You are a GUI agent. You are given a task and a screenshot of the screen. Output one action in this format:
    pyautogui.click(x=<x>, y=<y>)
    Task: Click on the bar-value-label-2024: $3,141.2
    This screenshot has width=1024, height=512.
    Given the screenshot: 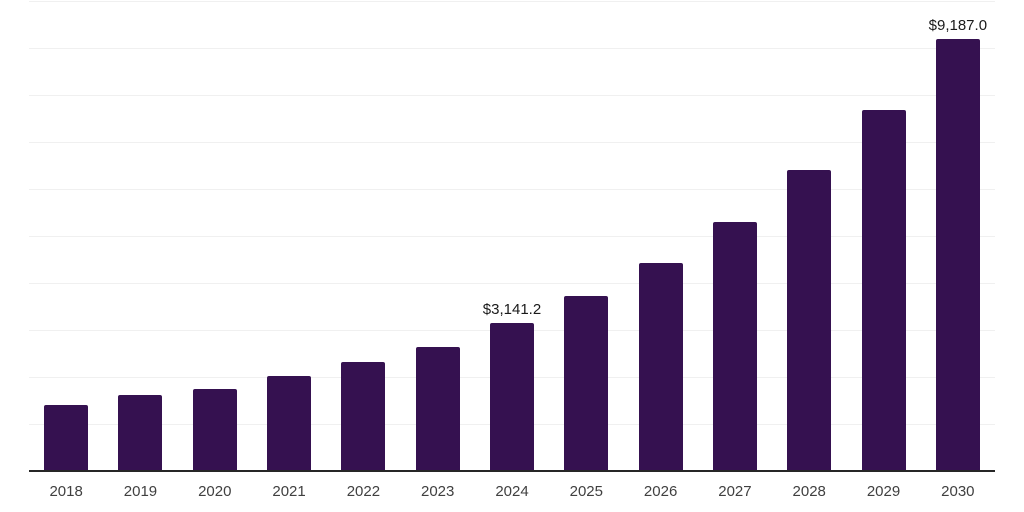 What is the action you would take?
    pyautogui.click(x=512, y=310)
    